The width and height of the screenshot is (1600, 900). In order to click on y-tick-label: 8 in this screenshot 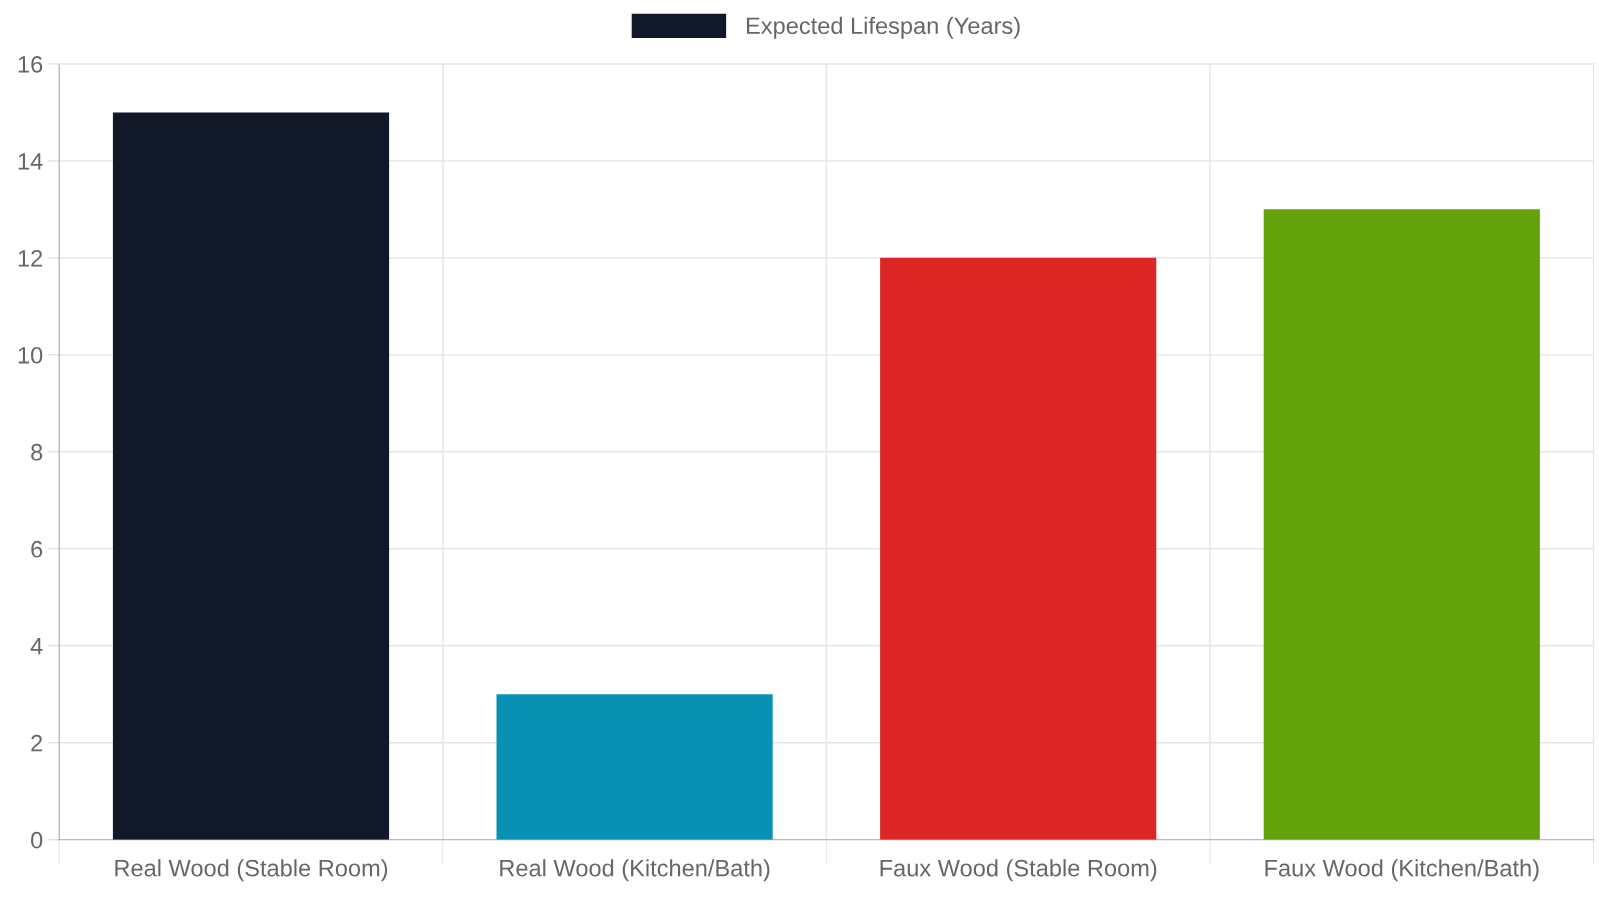, I will do `click(37, 452)`.